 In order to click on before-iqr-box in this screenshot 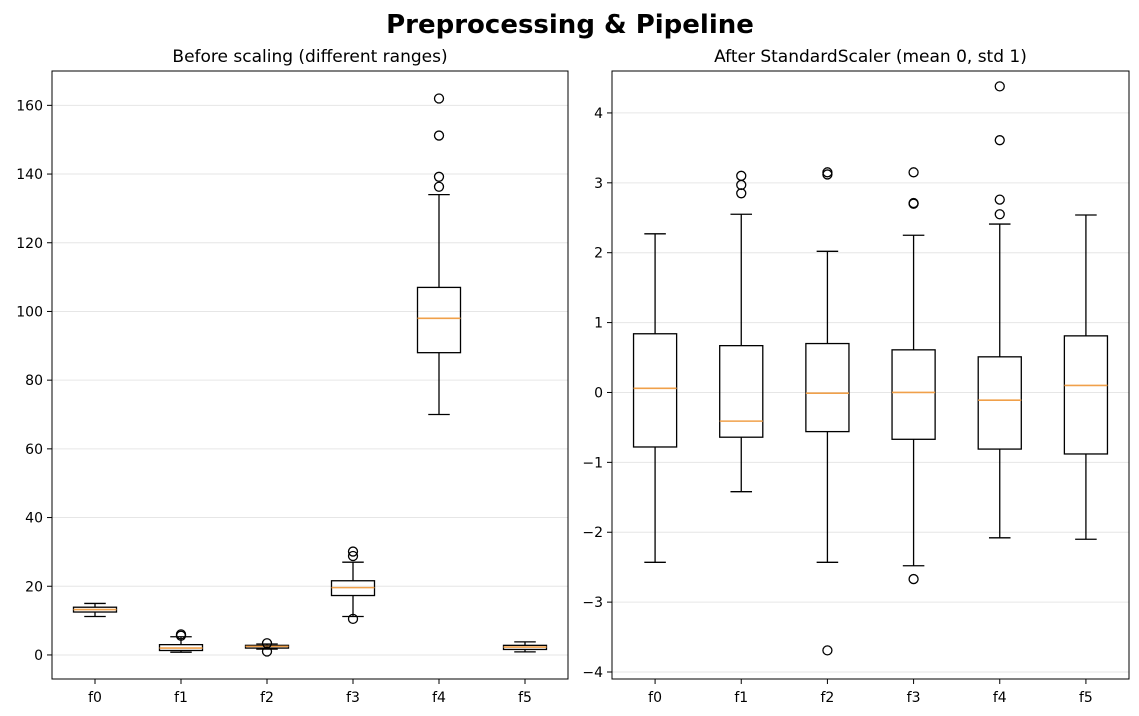, I will do `click(439, 320)`.